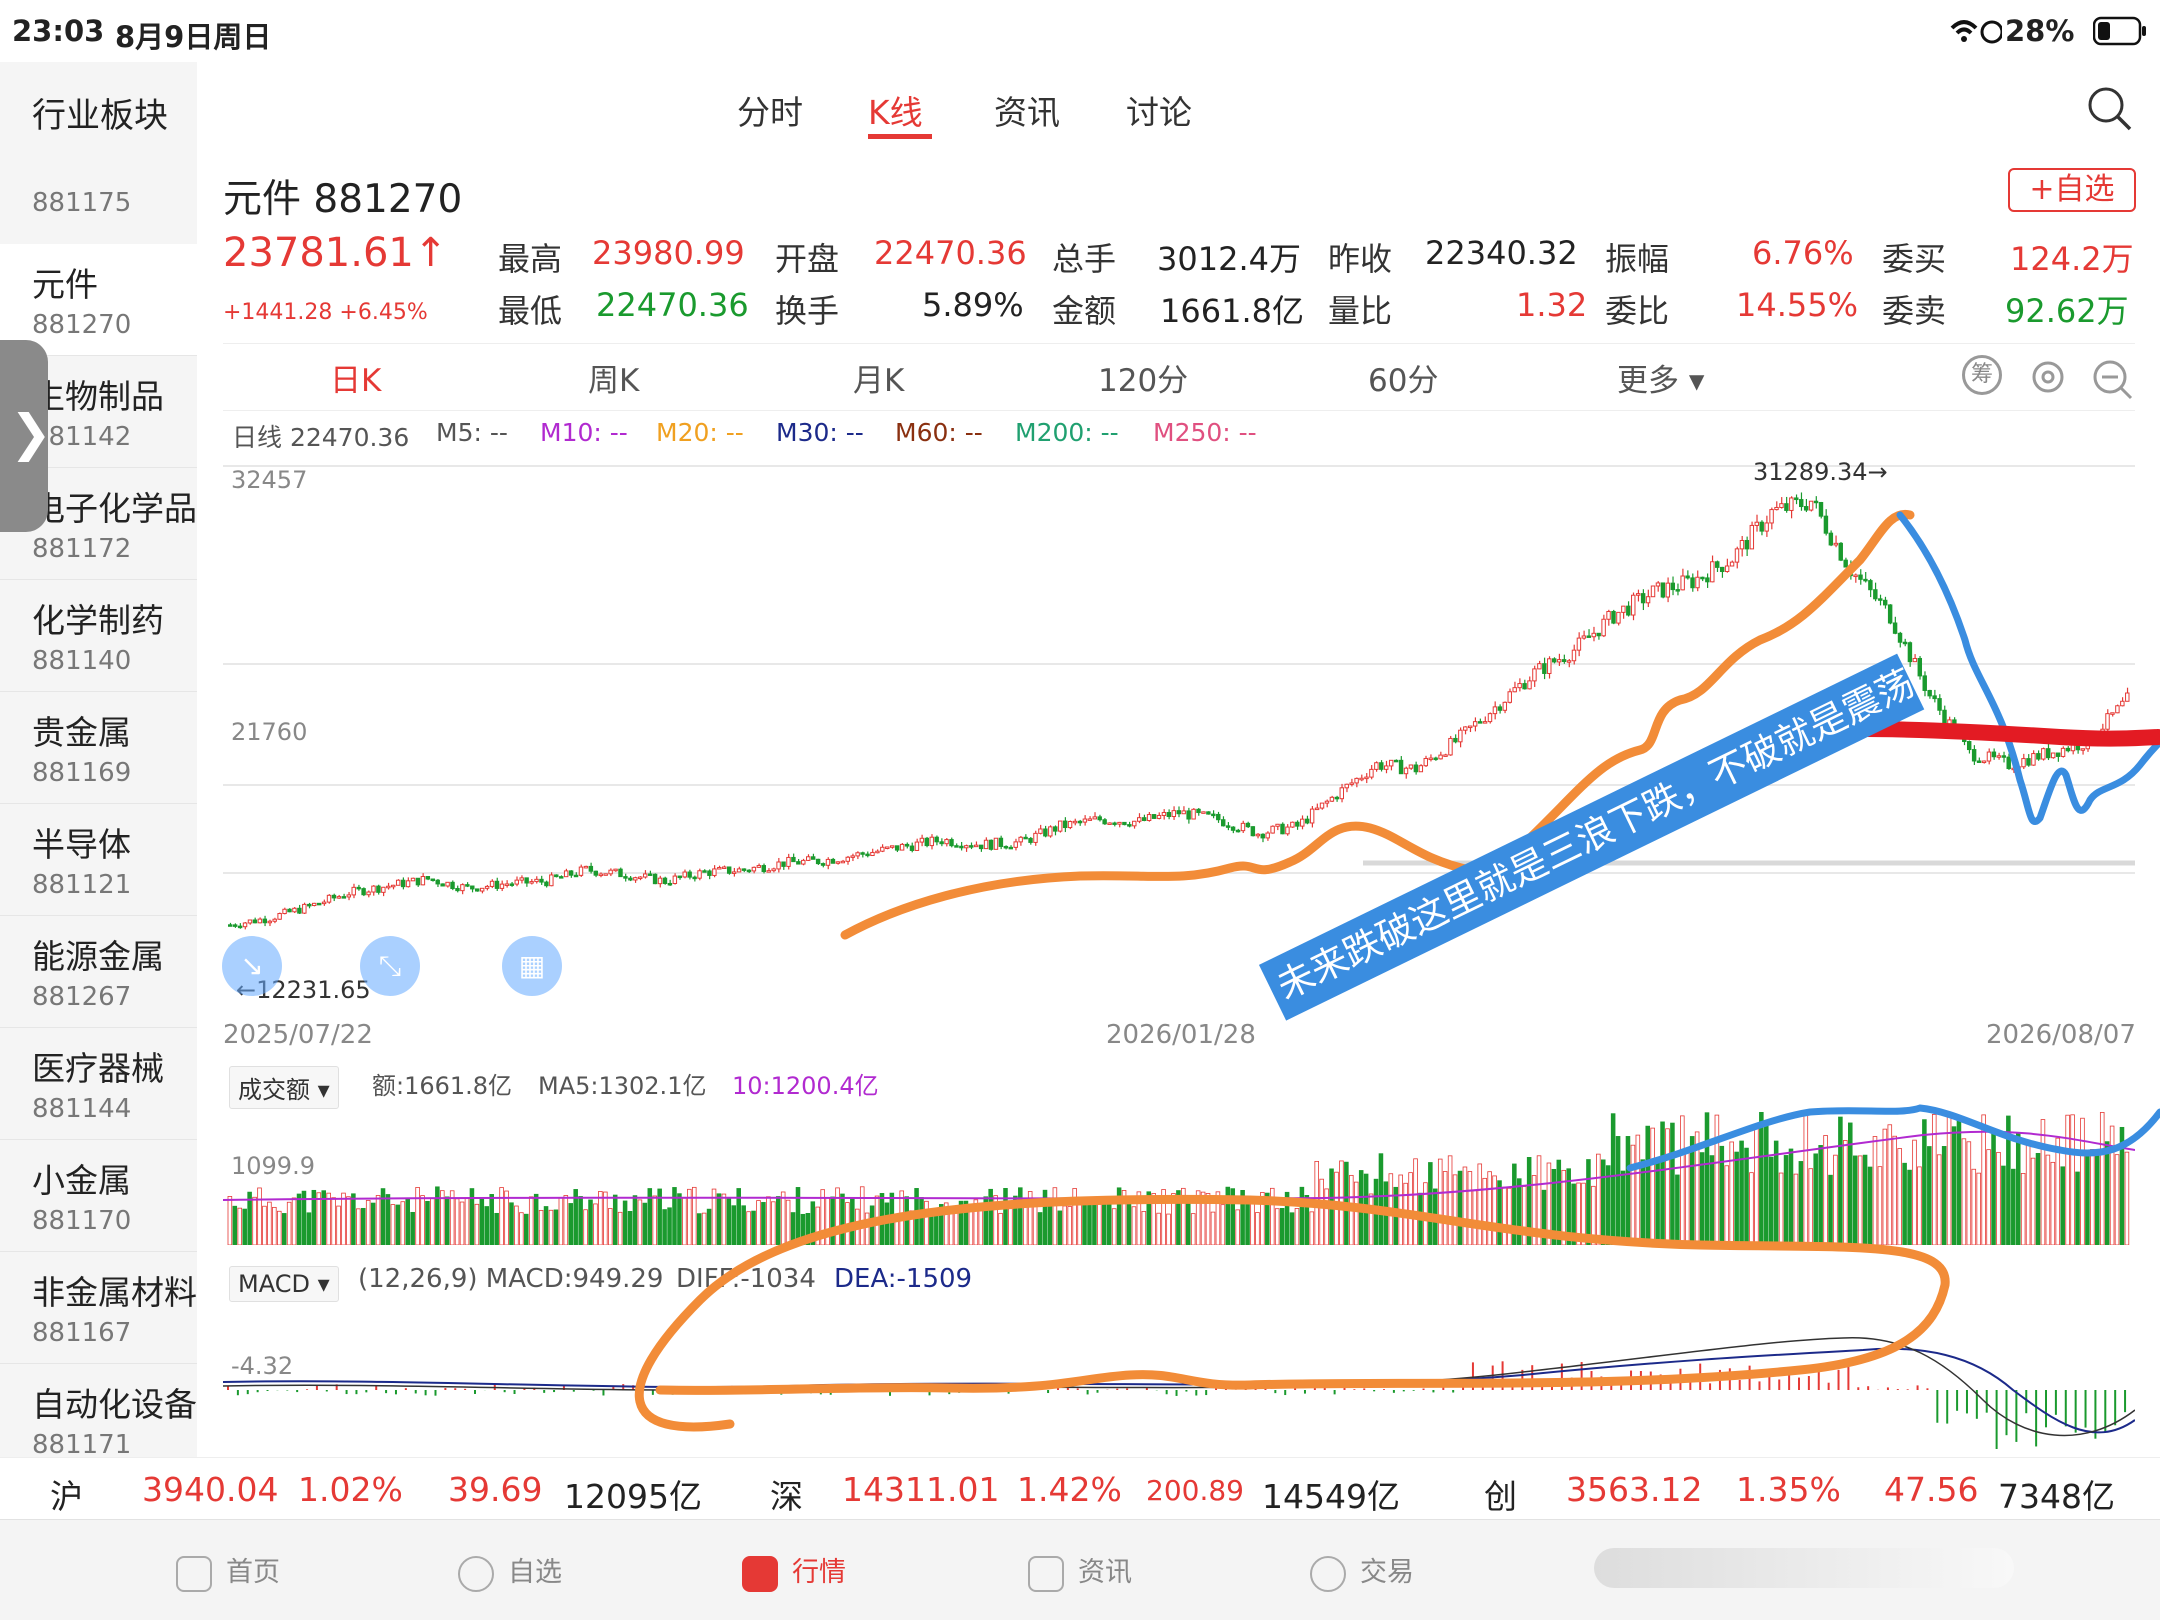  What do you see at coordinates (273, 1166) in the screenshot?
I see `volume-y-tick: 1099.9` at bounding box center [273, 1166].